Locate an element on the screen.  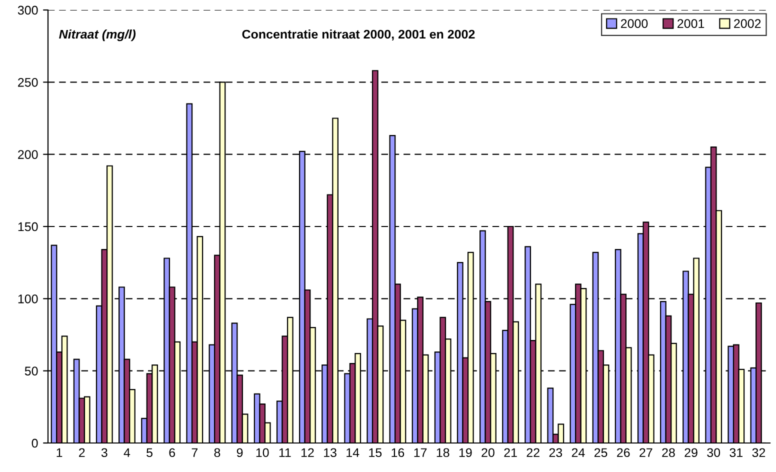
y-tick-label: 300 is located at coordinates (28, 10).